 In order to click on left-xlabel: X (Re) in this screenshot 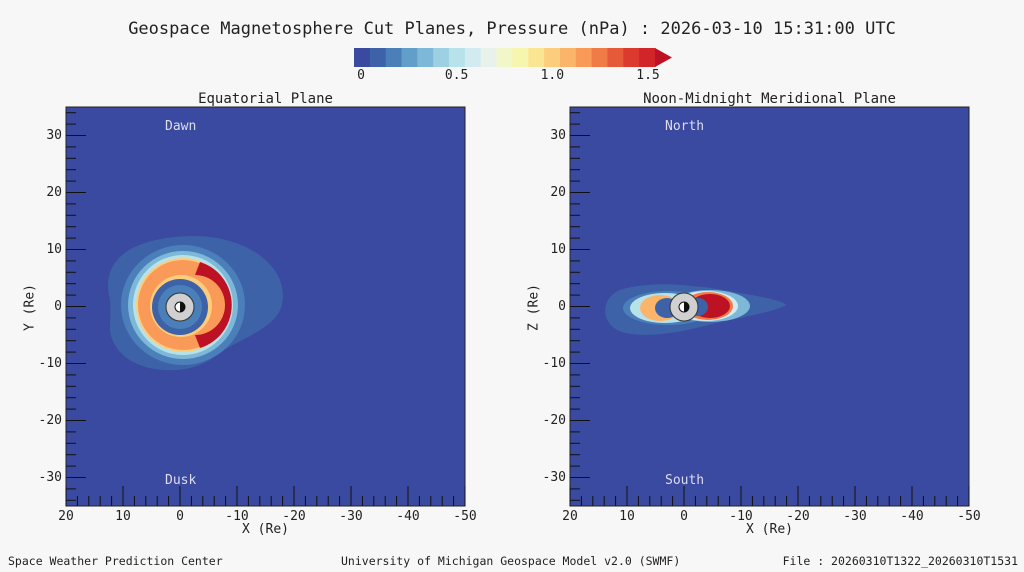, I will do `click(265, 529)`.